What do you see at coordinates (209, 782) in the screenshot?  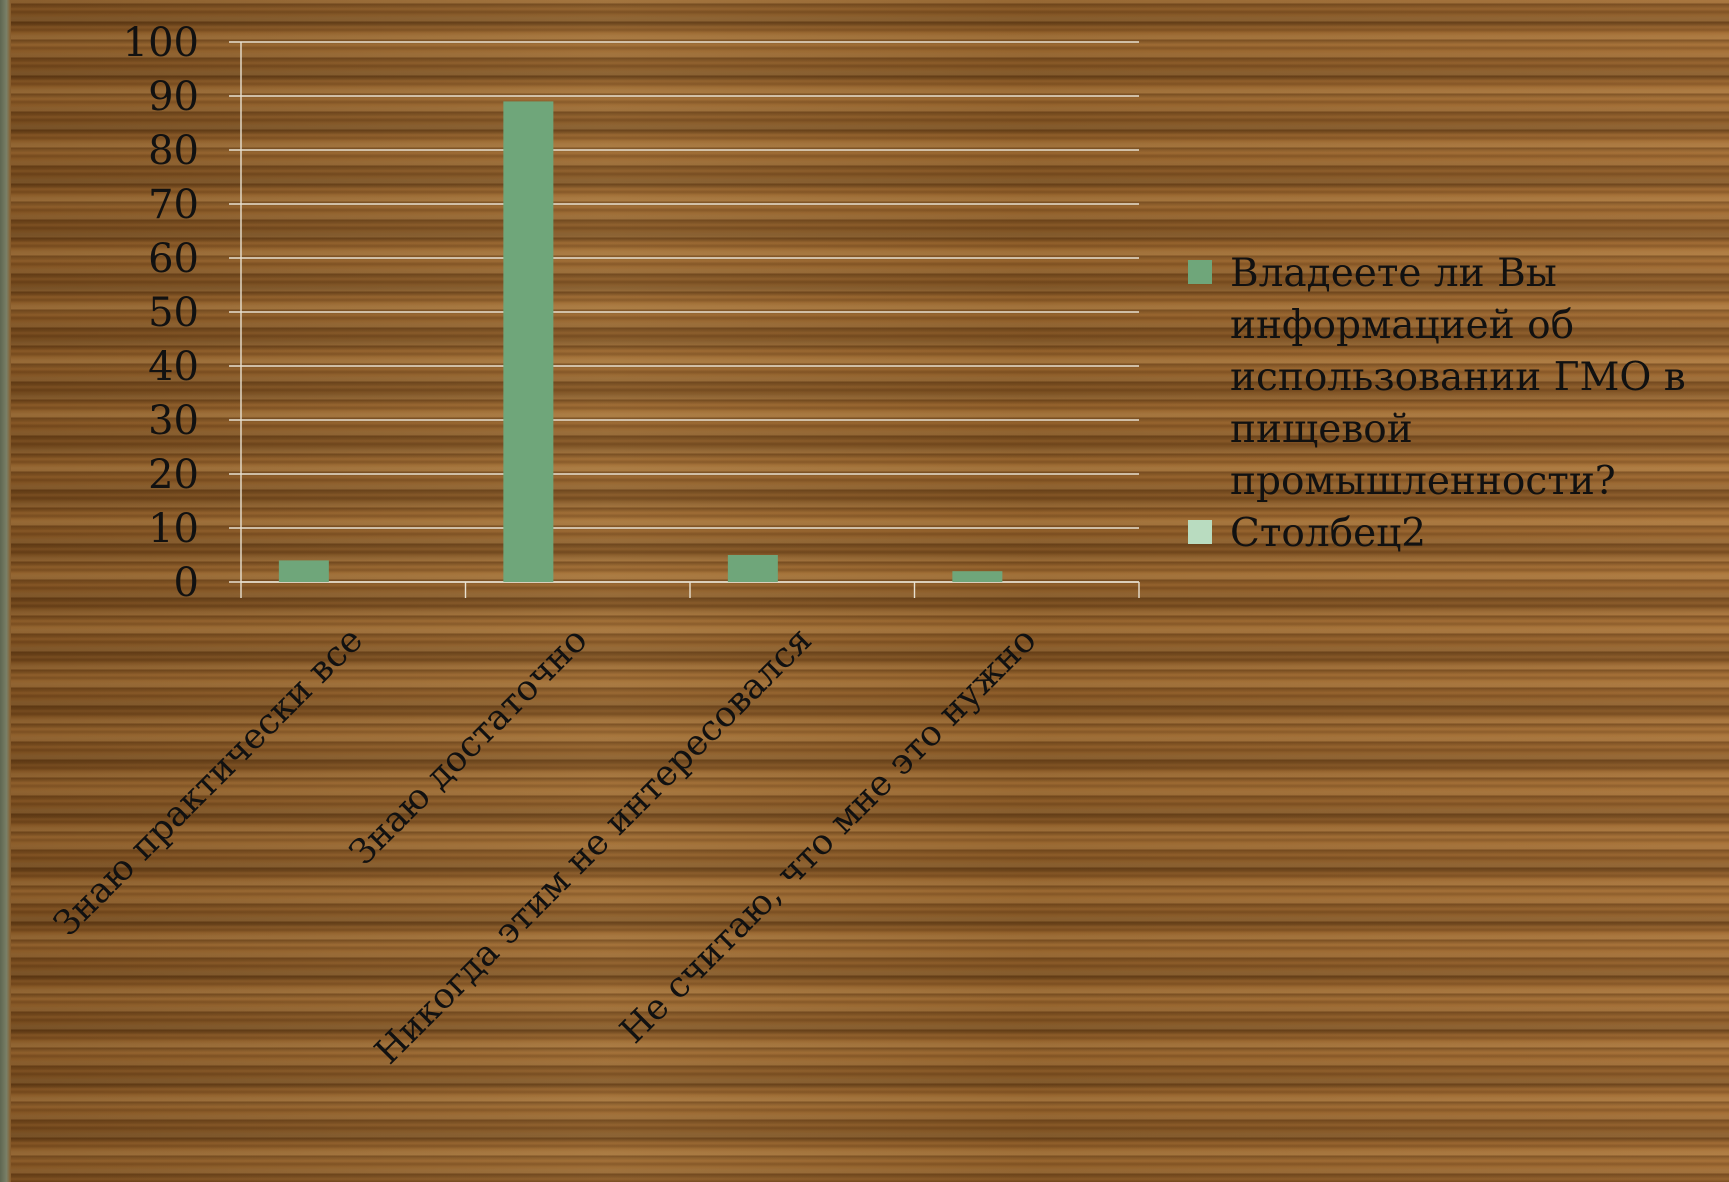 I see `x-category-label-1: Знаю практически все` at bounding box center [209, 782].